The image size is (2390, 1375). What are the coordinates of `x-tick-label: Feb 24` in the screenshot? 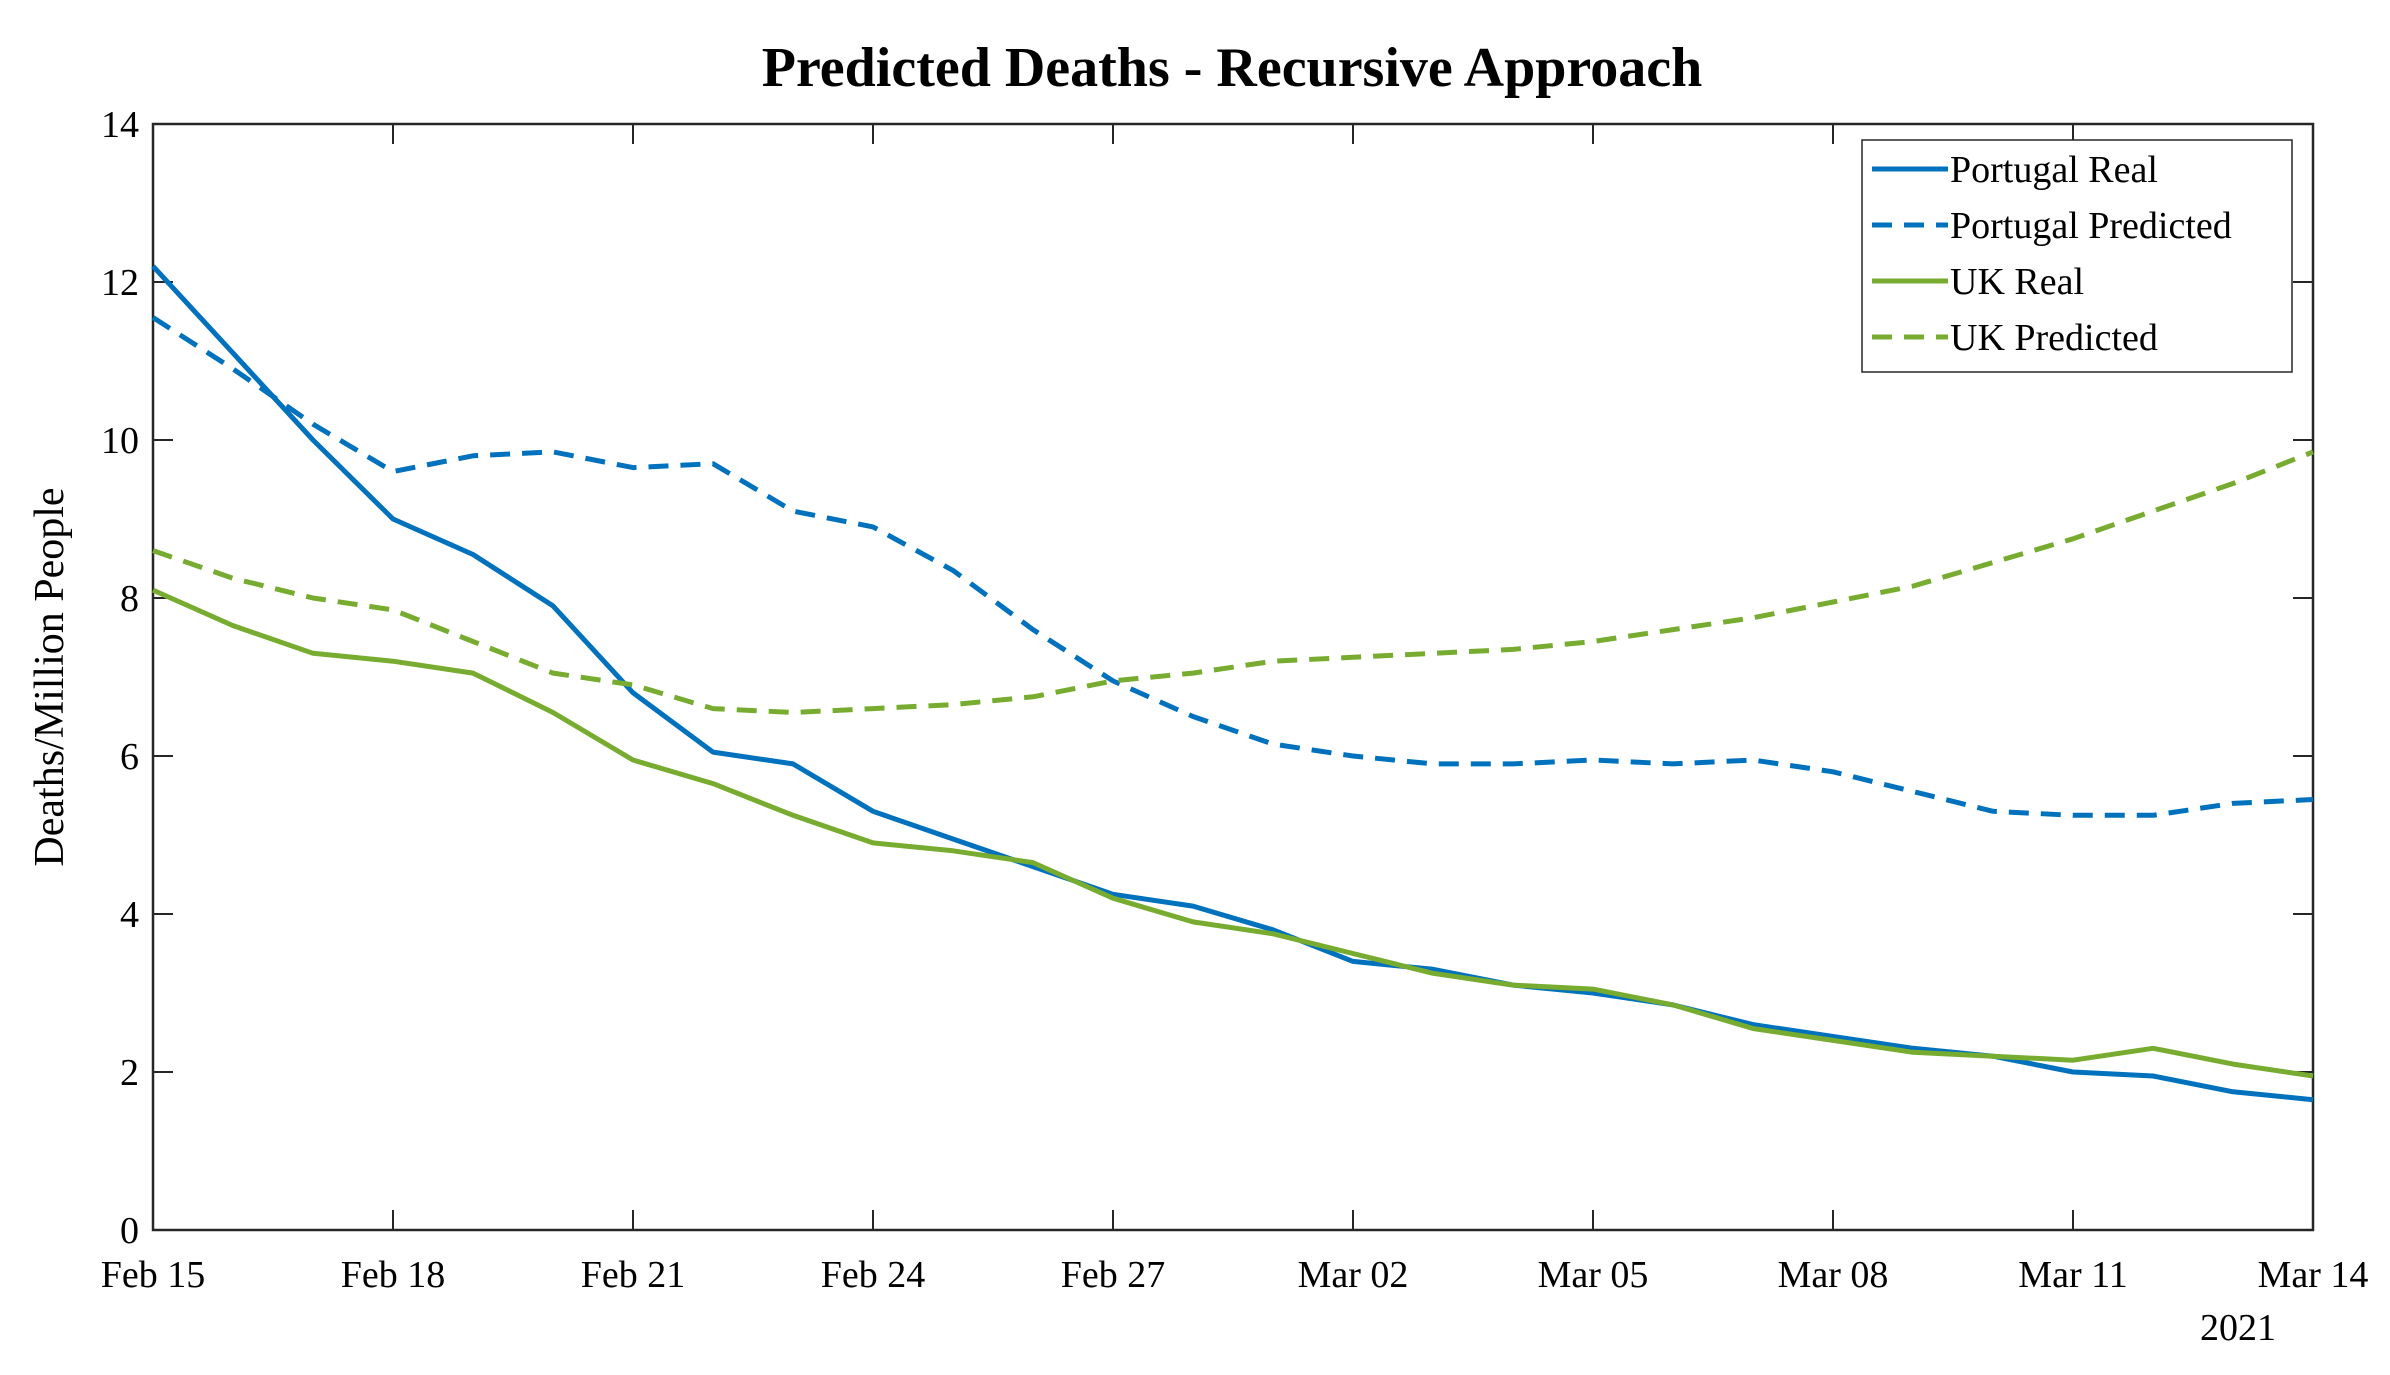 It's located at (873, 1275).